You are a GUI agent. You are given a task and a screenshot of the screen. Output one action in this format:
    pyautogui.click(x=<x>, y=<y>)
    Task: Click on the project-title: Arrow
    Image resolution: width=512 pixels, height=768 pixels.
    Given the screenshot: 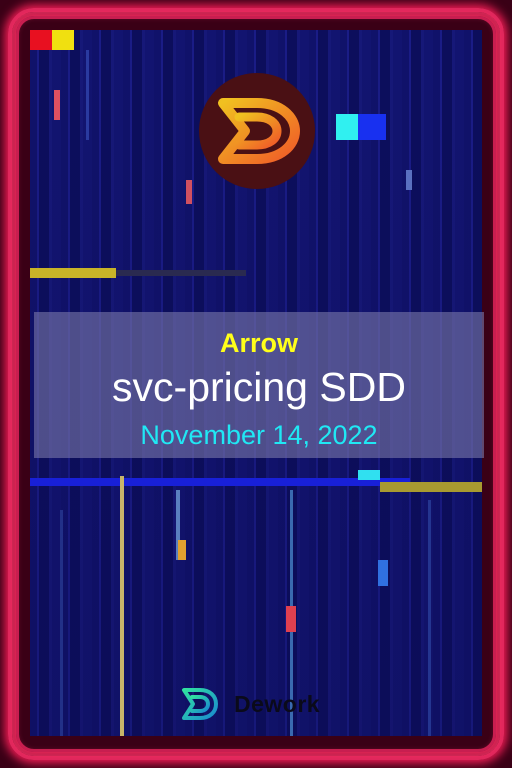 What is the action you would take?
    pyautogui.click(x=258, y=343)
    